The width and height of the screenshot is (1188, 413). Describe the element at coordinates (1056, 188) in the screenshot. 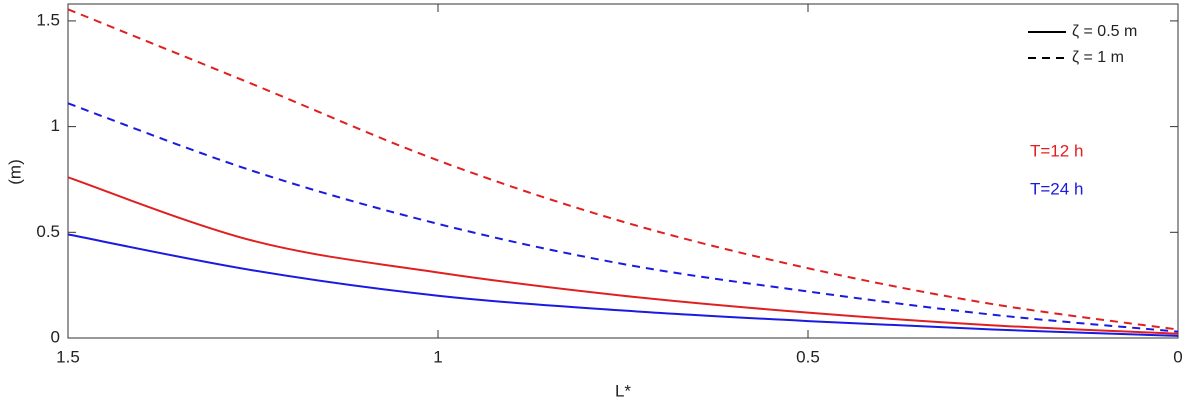

I see `annotation: T=24 h` at that location.